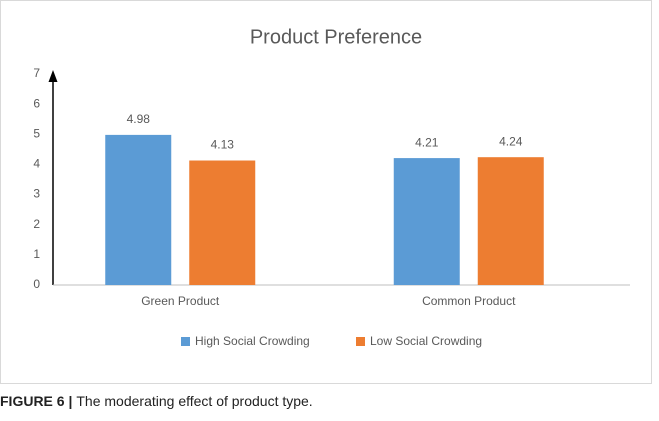 The image size is (659, 421). Describe the element at coordinates (194, 401) in the screenshot. I see `caption-text: The moderating effect of product type.` at that location.